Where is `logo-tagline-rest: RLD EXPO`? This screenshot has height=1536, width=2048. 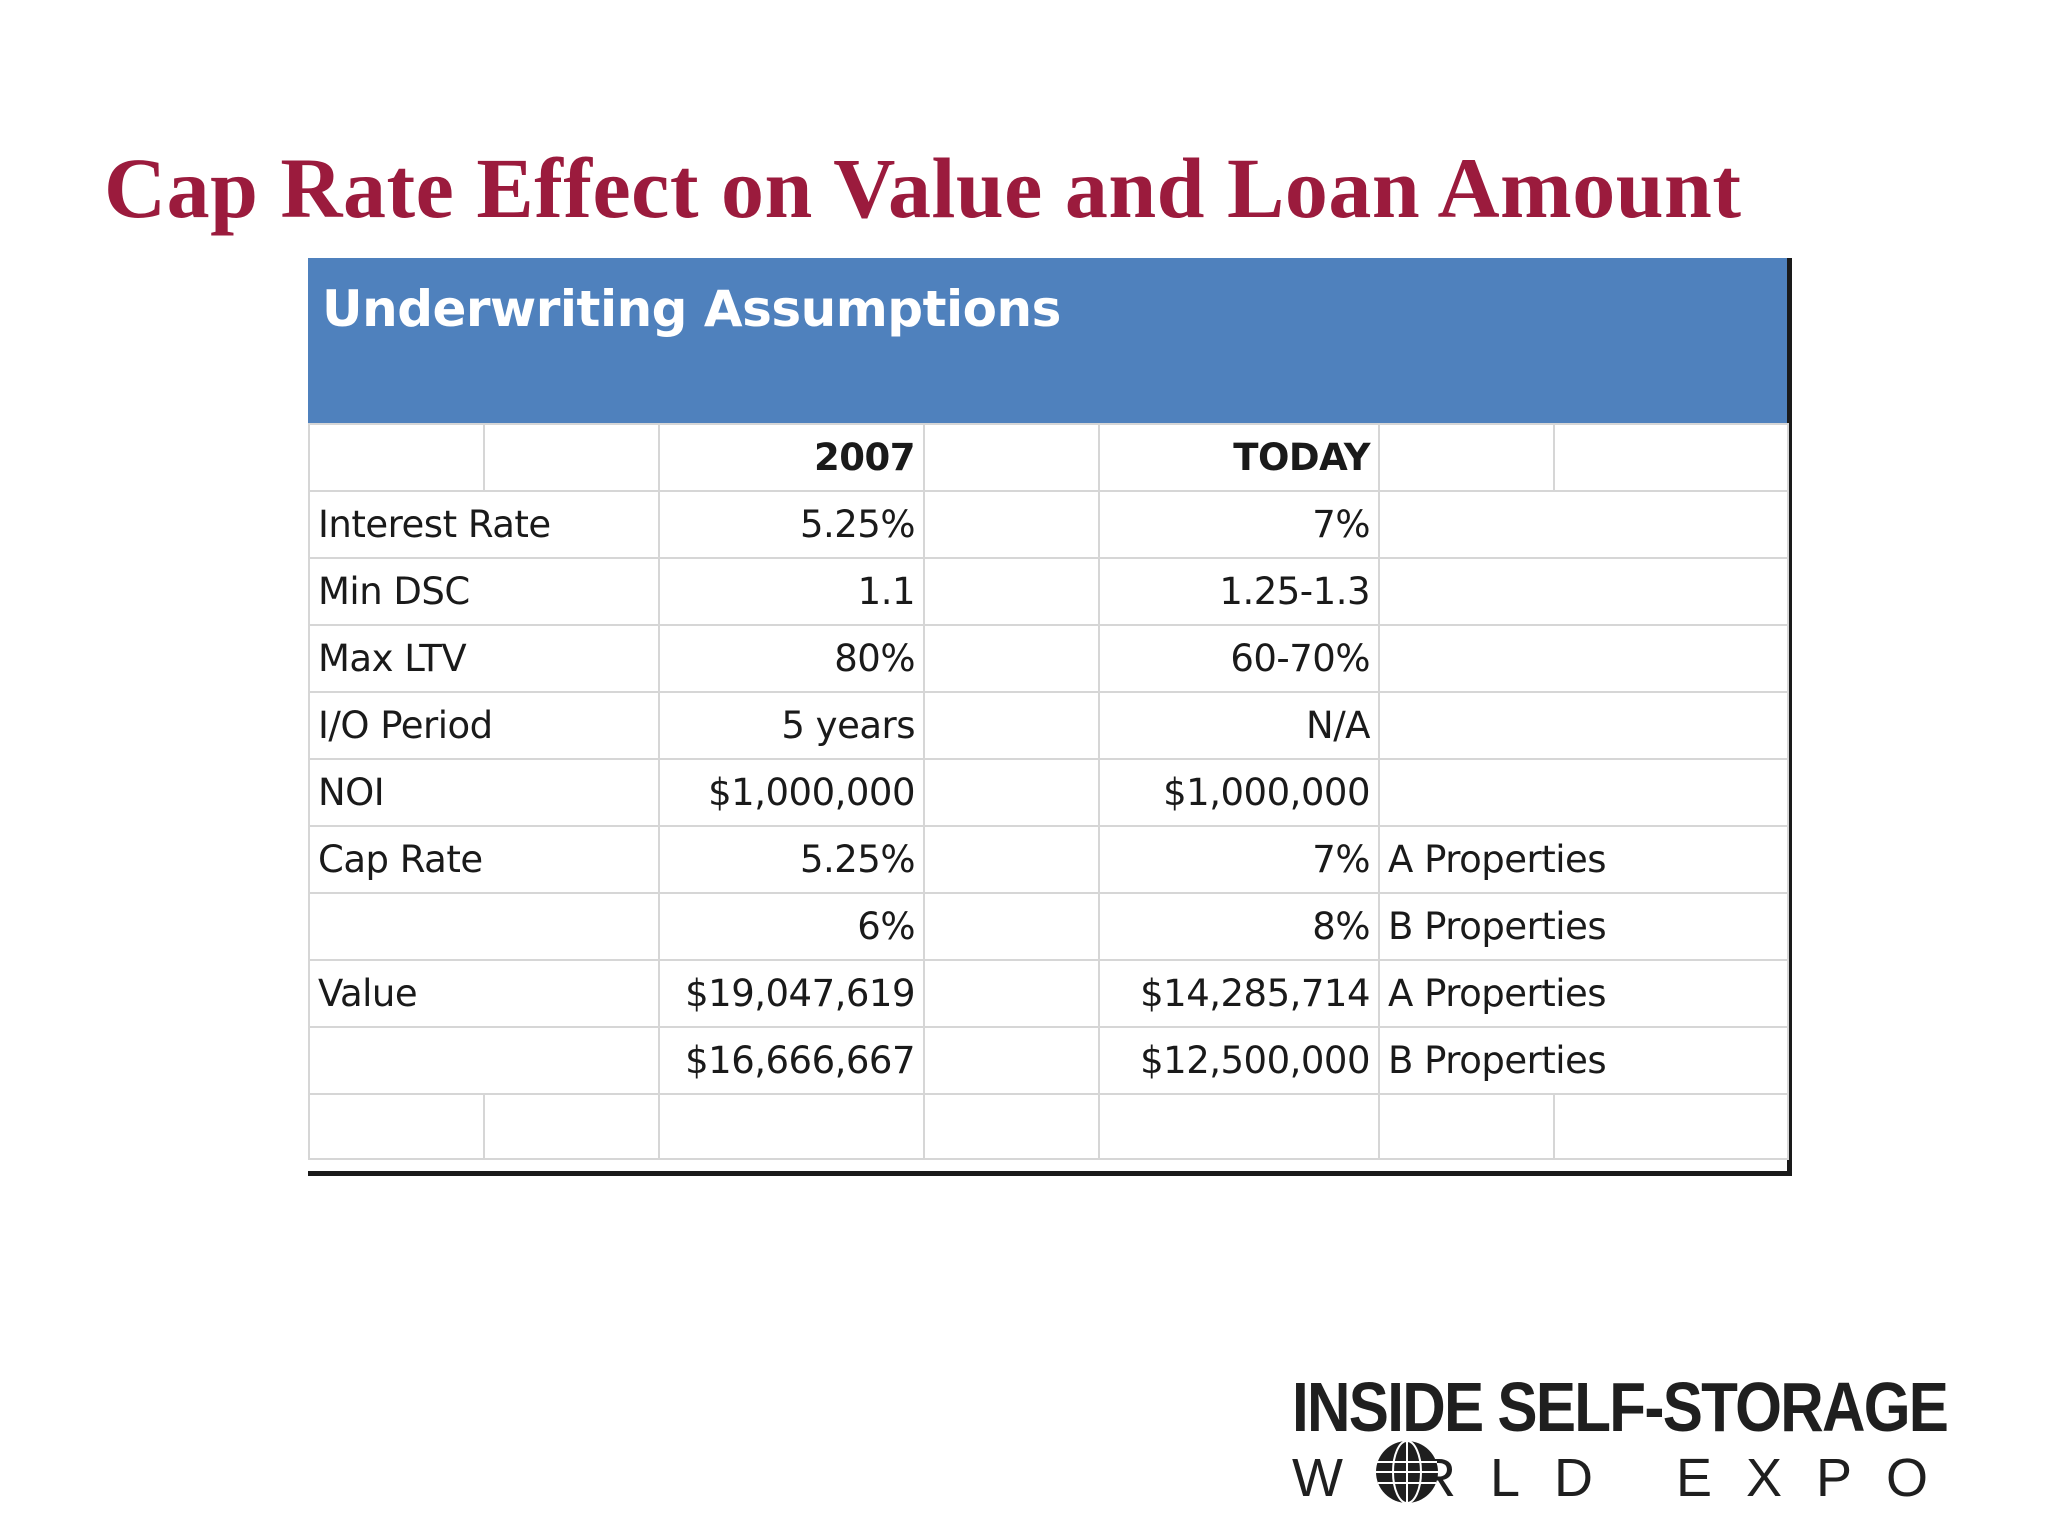 logo-tagline-rest: RLD EXPO is located at coordinates (1689, 1478).